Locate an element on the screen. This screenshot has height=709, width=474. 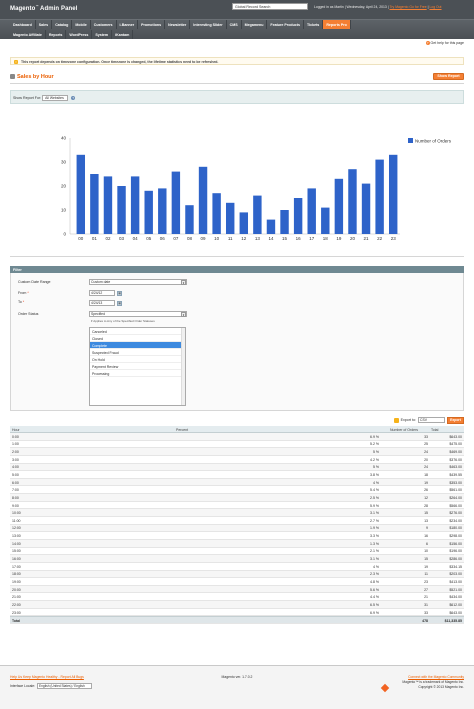
cell-orders: 9 is located at coordinates (427, 528).